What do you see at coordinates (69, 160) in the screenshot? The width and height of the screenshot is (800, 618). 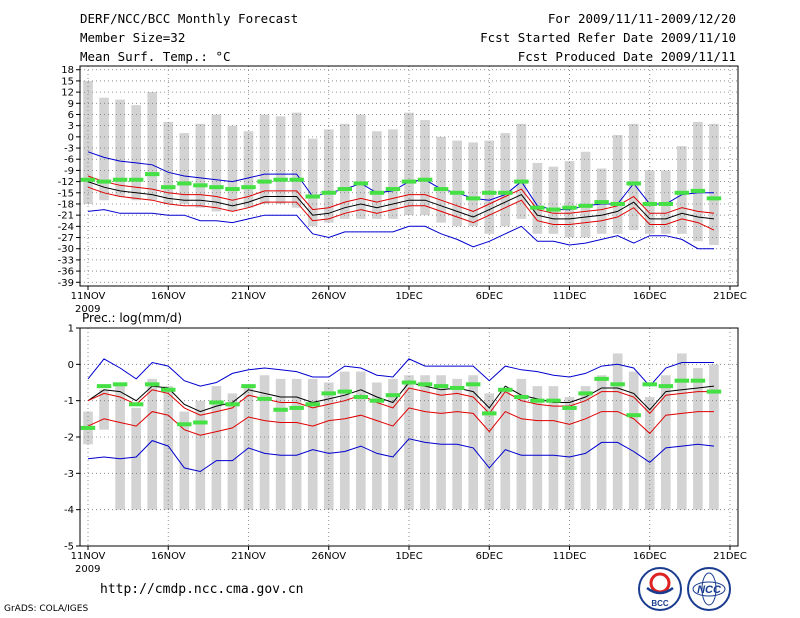 I see `y-tick-label: -6` at bounding box center [69, 160].